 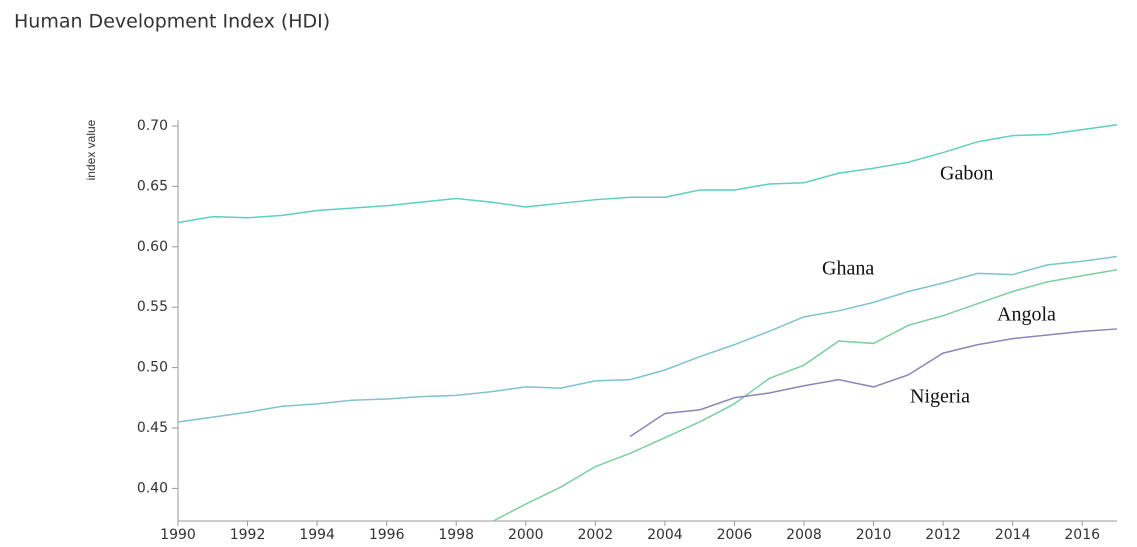 I want to click on y-tick-label: 0.55, so click(x=152, y=307).